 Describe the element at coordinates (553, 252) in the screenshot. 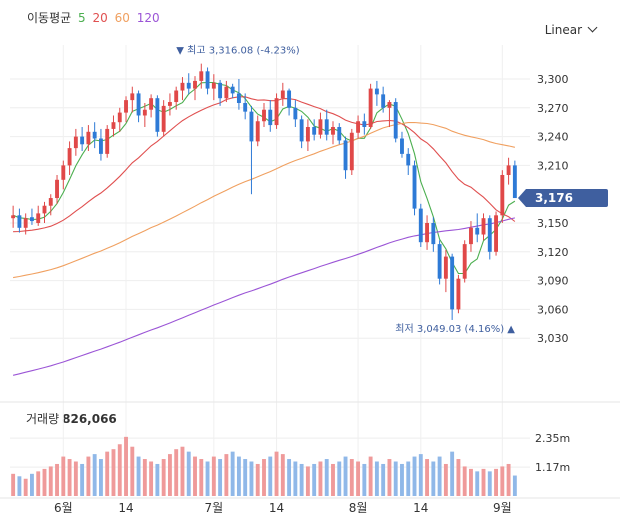

I see `y-tick-label: 3,120` at that location.